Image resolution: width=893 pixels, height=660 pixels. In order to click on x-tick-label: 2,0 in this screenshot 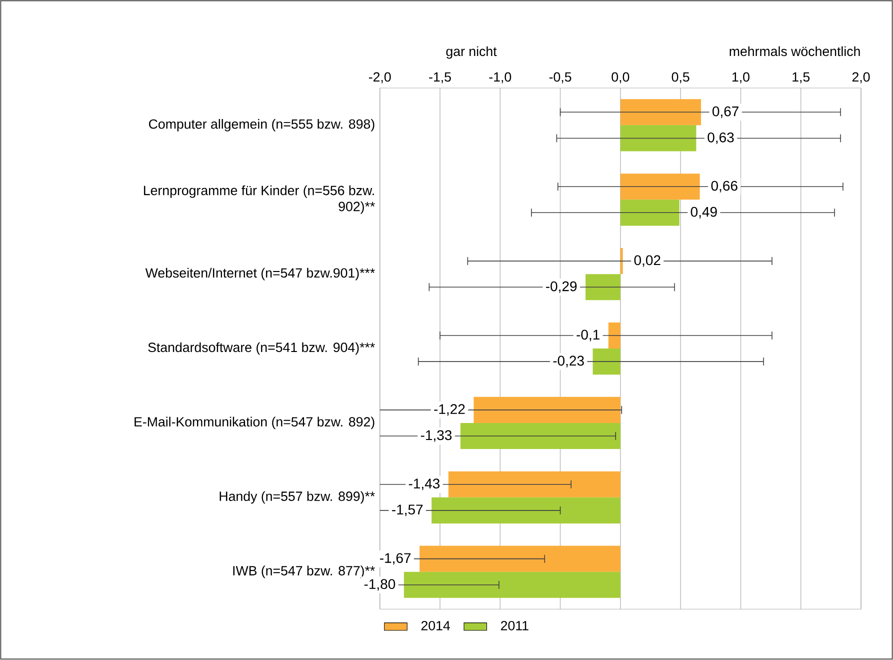, I will do `click(861, 78)`.